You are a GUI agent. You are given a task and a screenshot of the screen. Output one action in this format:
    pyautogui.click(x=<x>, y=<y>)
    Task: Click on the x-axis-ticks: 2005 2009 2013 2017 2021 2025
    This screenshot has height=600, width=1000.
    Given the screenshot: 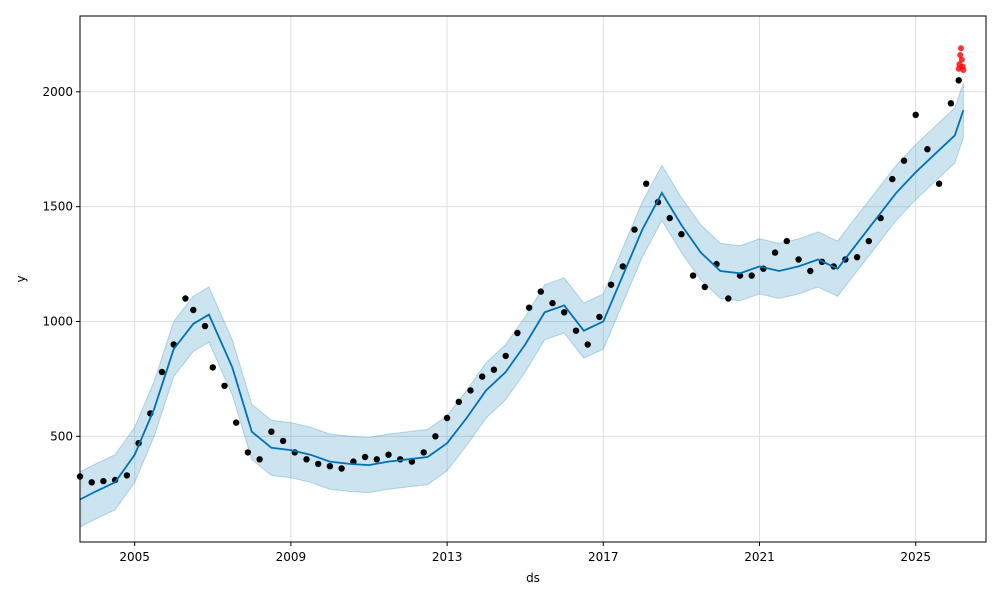 What is the action you would take?
    pyautogui.click(x=525, y=553)
    